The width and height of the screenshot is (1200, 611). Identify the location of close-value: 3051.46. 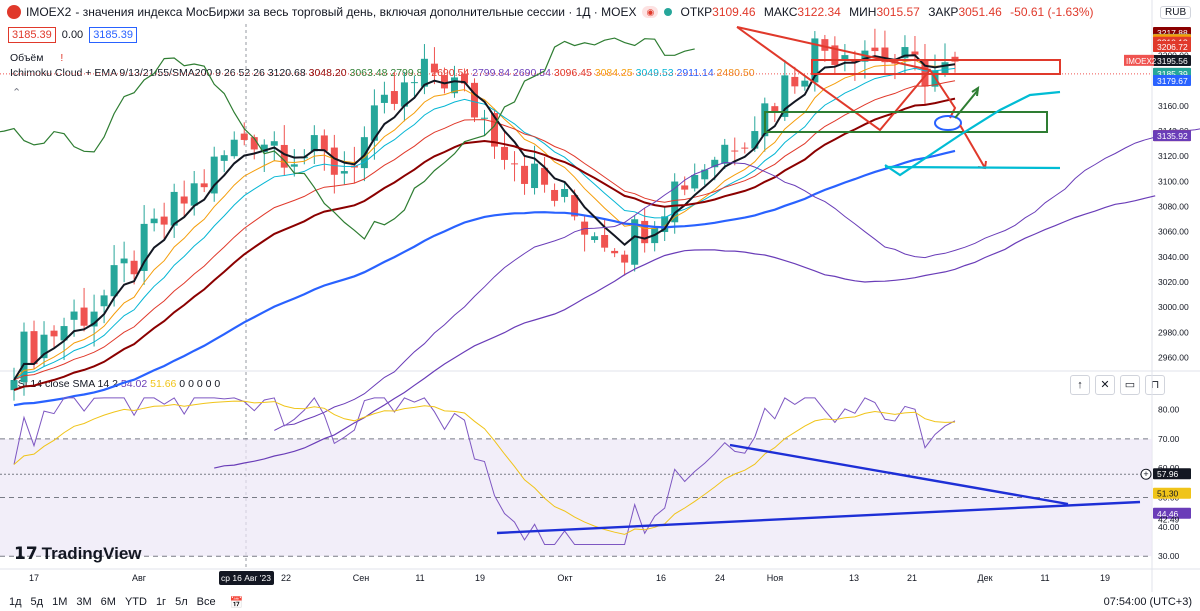
(980, 12).